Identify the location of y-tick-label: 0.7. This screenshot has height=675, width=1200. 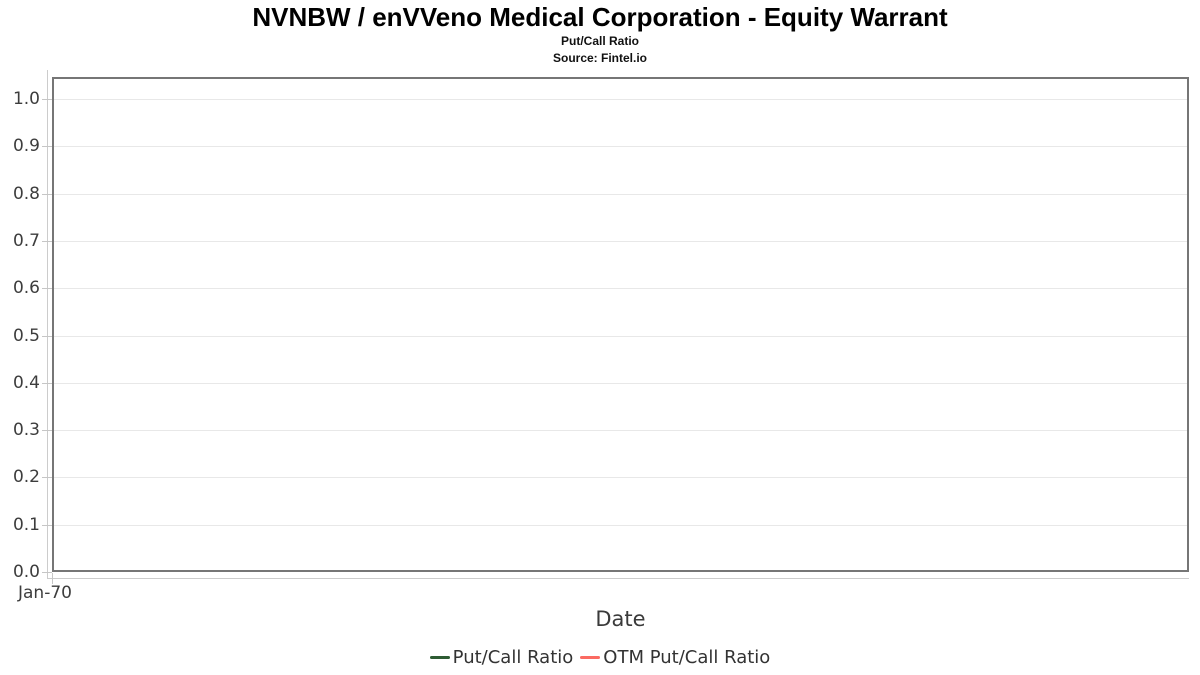
(26, 241).